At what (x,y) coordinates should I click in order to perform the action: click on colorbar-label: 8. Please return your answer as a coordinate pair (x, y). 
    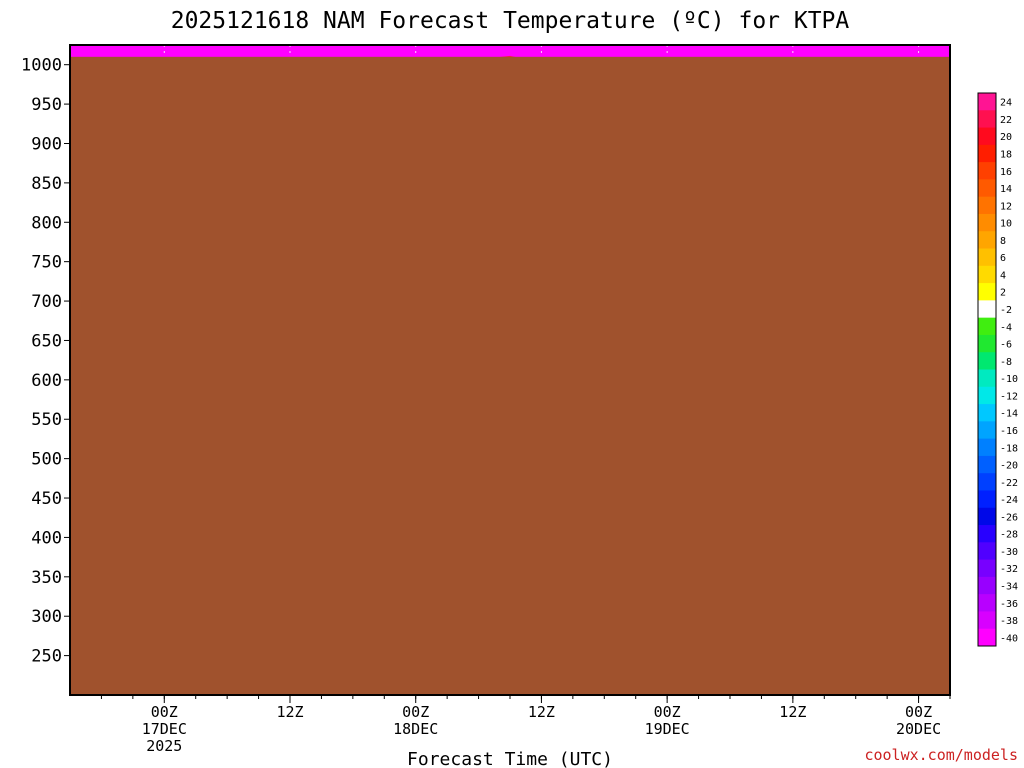
    Looking at the image, I should click on (1003, 241).